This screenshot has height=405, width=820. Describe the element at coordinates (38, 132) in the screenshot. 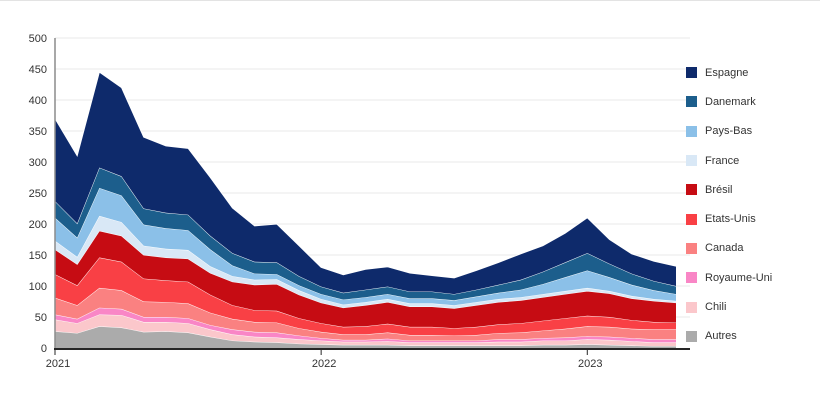

I see `y-axis-tick-label: 350` at that location.